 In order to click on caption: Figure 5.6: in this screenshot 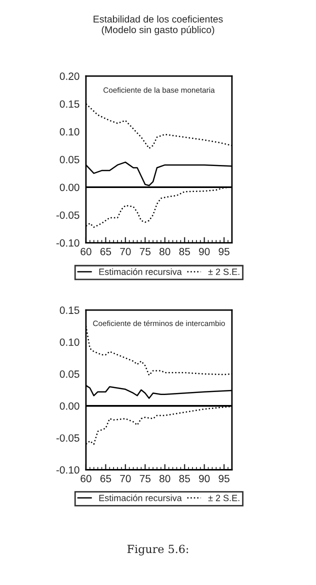, I will do `click(157, 550)`.